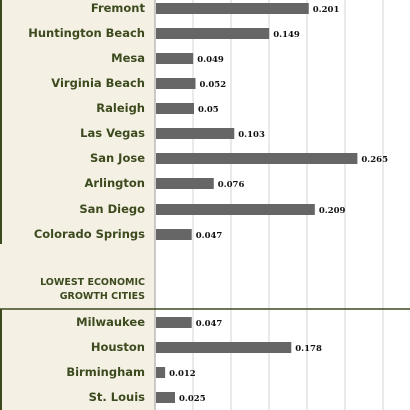 Image resolution: width=410 pixels, height=410 pixels. I want to click on category-label: Milwaukee, so click(110, 322).